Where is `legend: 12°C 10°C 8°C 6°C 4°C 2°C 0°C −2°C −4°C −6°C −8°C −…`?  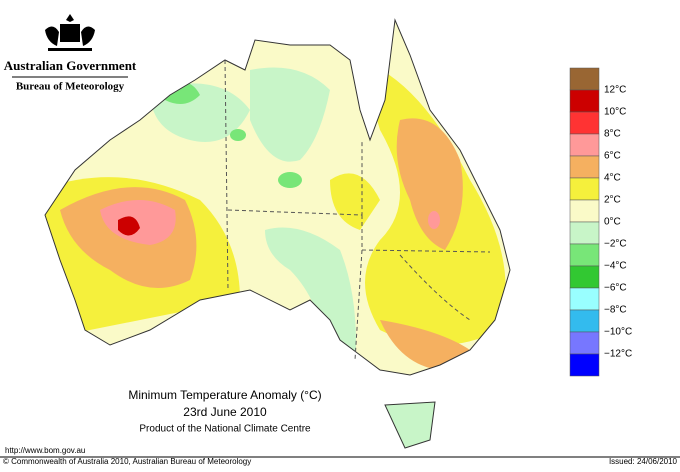
legend: 12°C 10°C 8°C 6°C 4°C 2°C 0°C −2°C −4°C −6°C −8°C −… is located at coordinates (600, 222).